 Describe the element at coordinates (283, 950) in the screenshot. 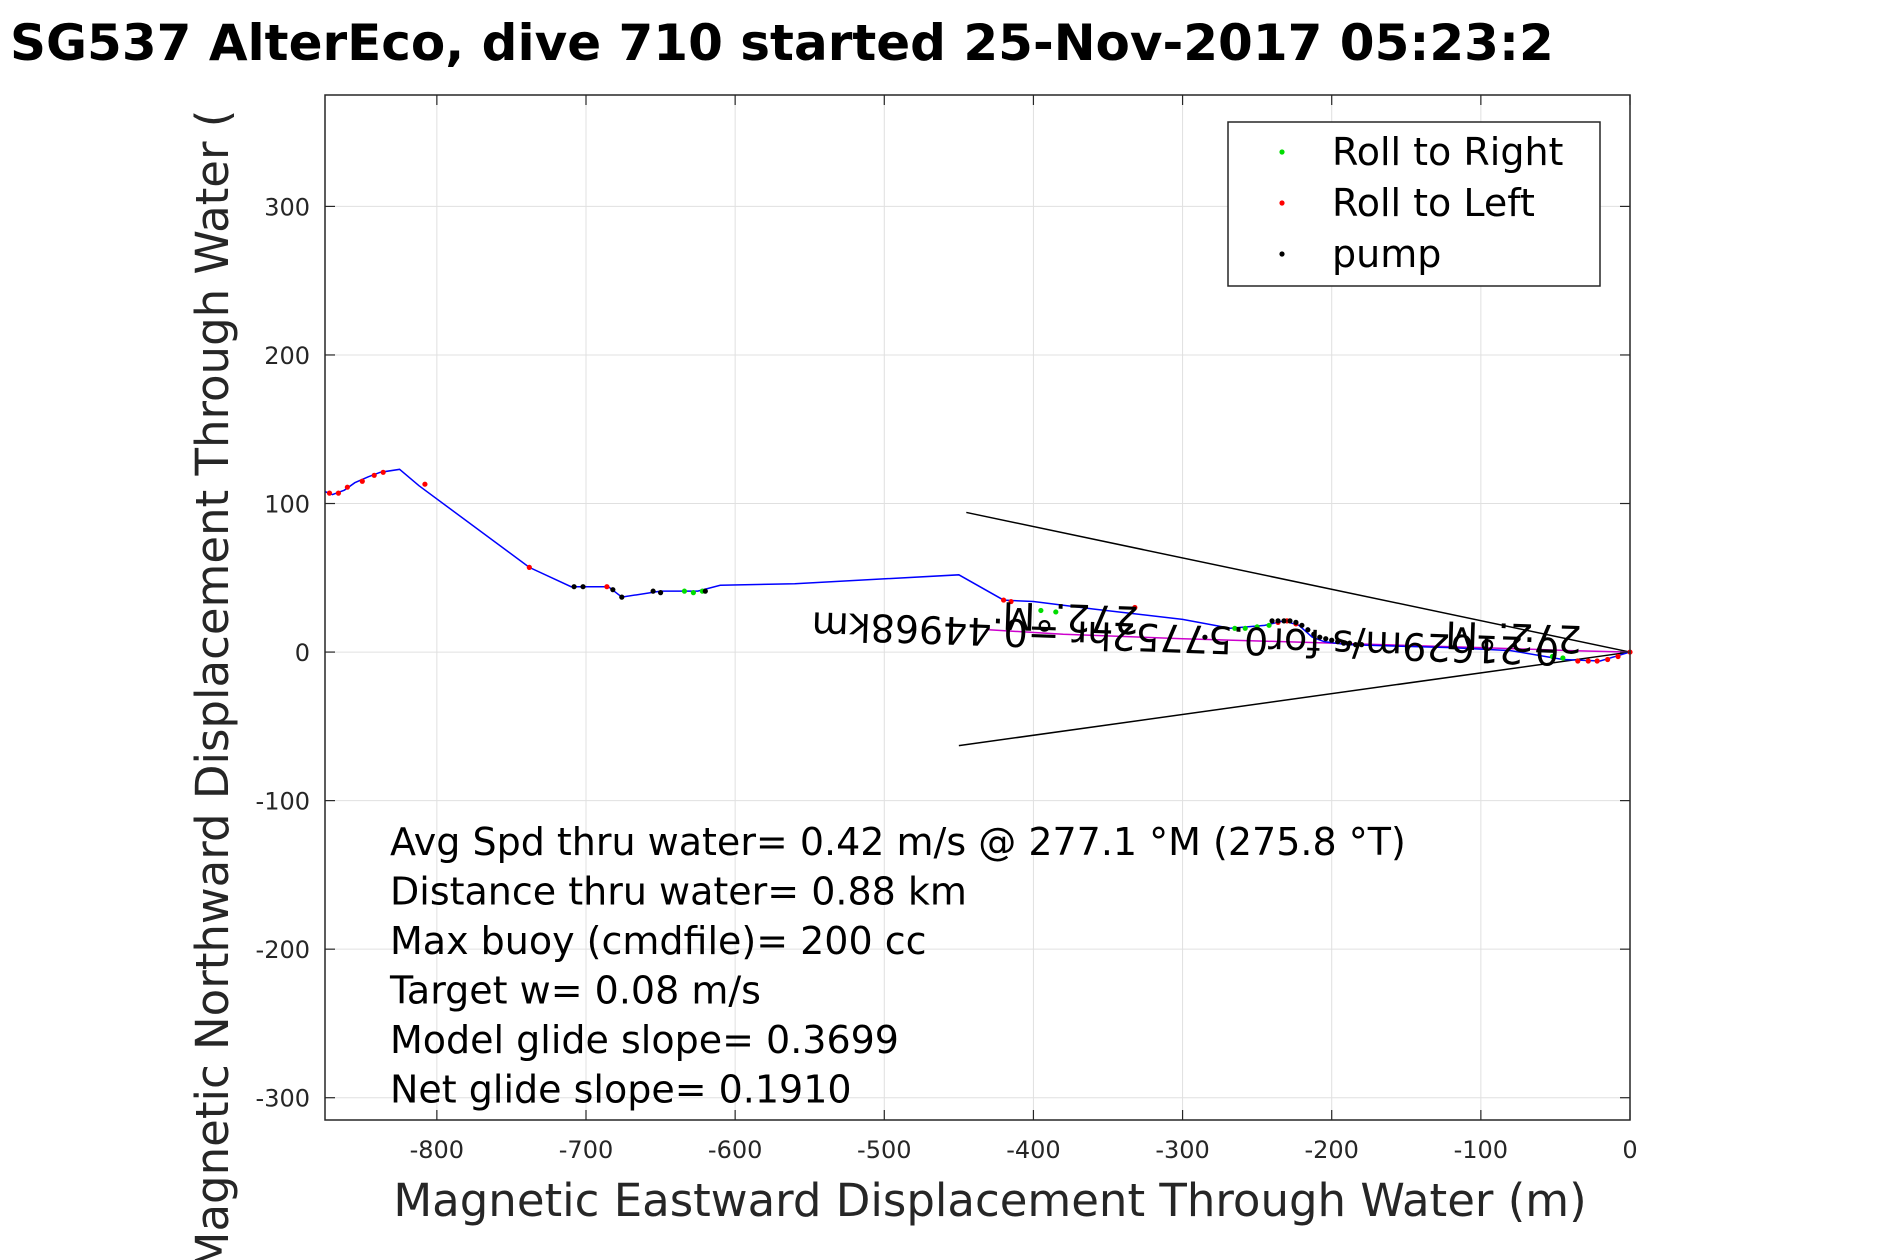

I see `y-tick-label: -200` at that location.